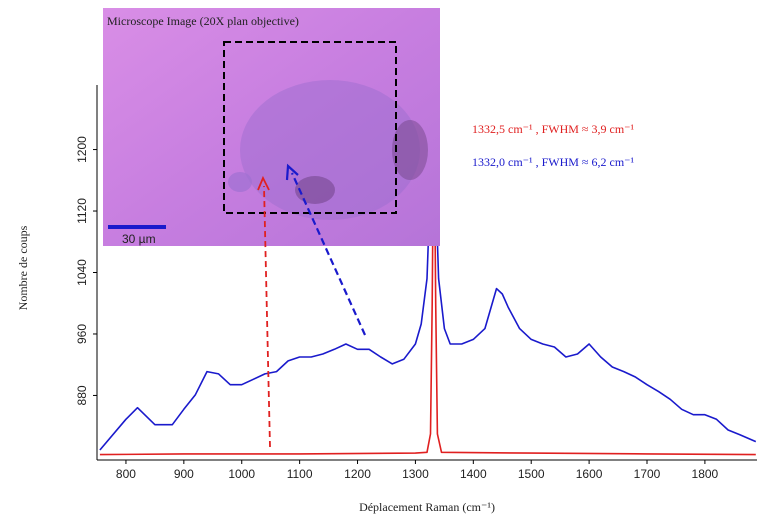 Image resolution: width=773 pixels, height=529 pixels. I want to click on x-tick-label: 1000, so click(241, 474).